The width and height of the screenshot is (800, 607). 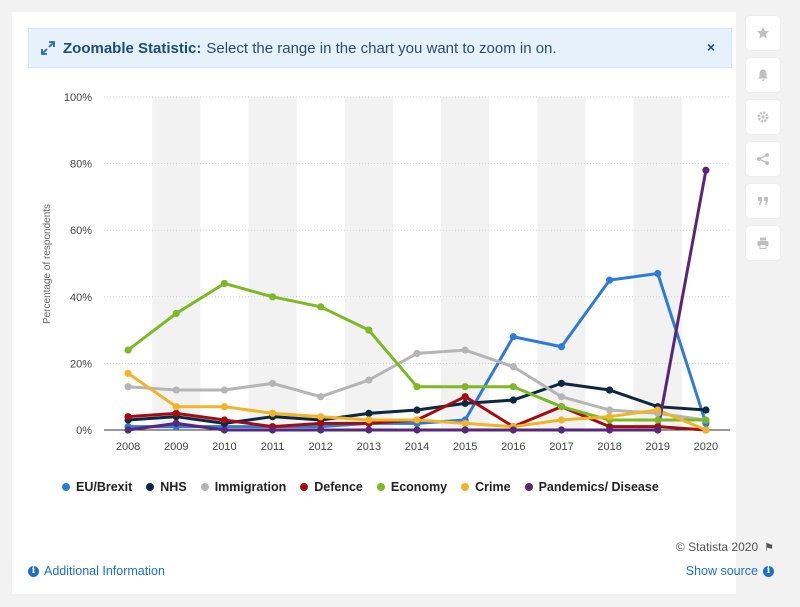 I want to click on x-tick-label: 2012, so click(x=320, y=447).